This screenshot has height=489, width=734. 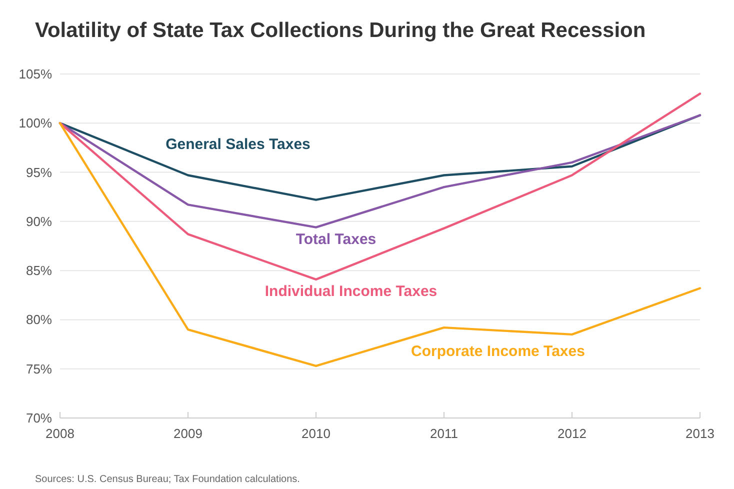 I want to click on x-tick-label: 2009, so click(x=188, y=433).